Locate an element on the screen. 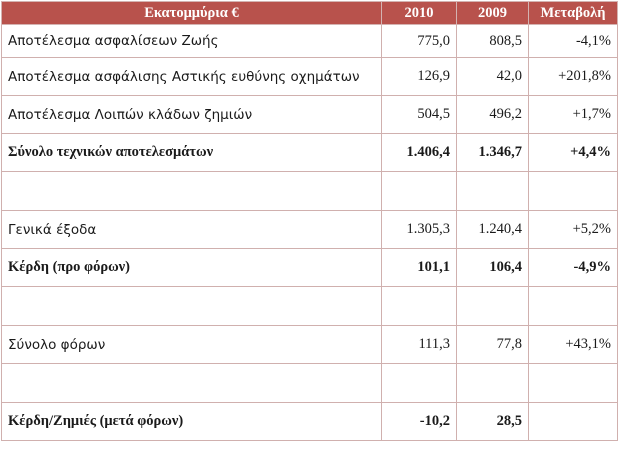 This screenshot has width=618, height=458. row-label-cell: Αποτέλεσμα Λοιπών κλάδων ζημιών is located at coordinates (191, 114).